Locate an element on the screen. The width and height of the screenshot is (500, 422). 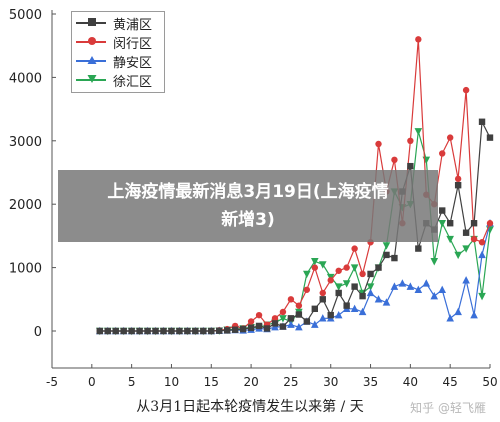
chart-legend: 黄浦区 闵行区 静安区 徐汇区 is located at coordinates (118, 52).